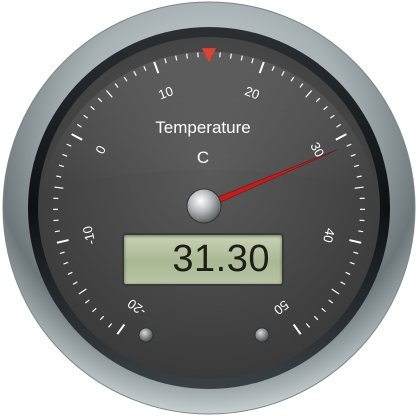 The height and width of the screenshot is (416, 418). Describe the element at coordinates (165, 92) in the screenshot. I see `tick-label: 10` at that location.